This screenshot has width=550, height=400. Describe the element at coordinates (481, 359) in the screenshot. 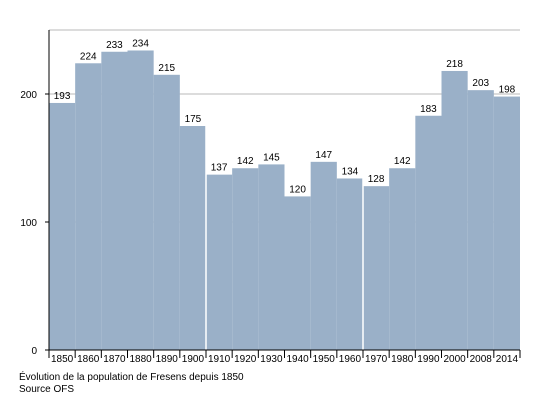

I see `x-tick-label: 2008` at that location.